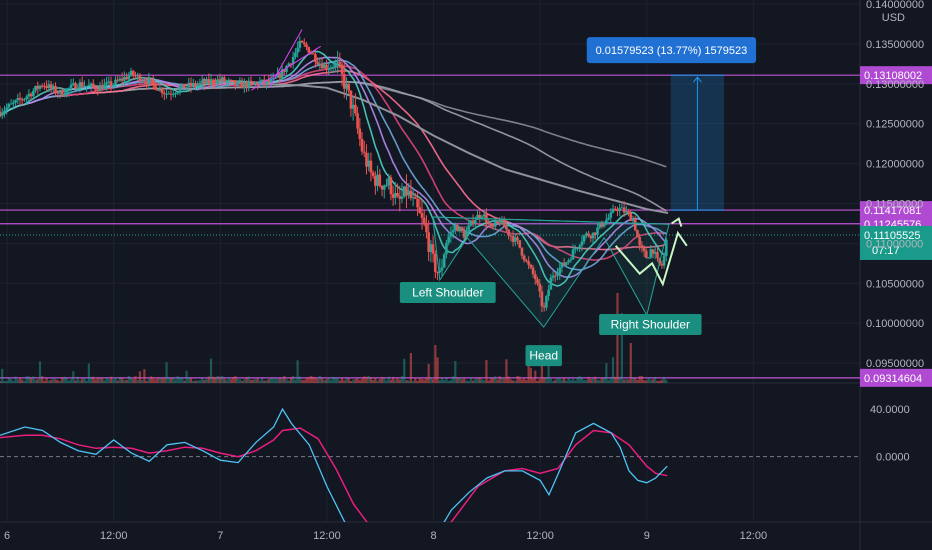 Image resolution: width=932 pixels, height=550 pixels. I want to click on price-tick-label: 0.13500000, so click(895, 45).